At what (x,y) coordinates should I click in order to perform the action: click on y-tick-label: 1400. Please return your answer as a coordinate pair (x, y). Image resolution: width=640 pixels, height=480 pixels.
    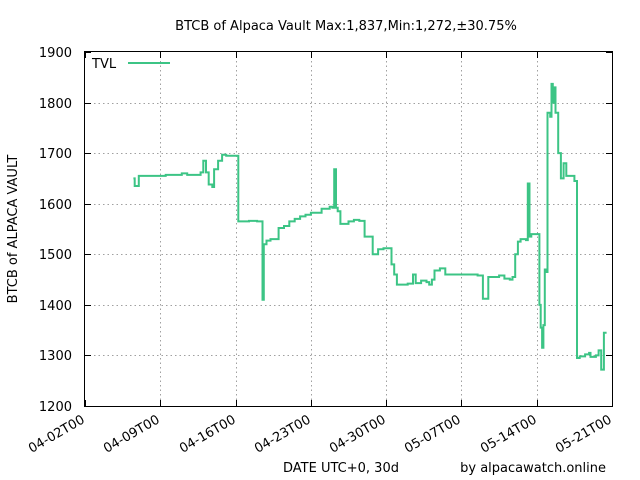
    Looking at the image, I should click on (55, 306).